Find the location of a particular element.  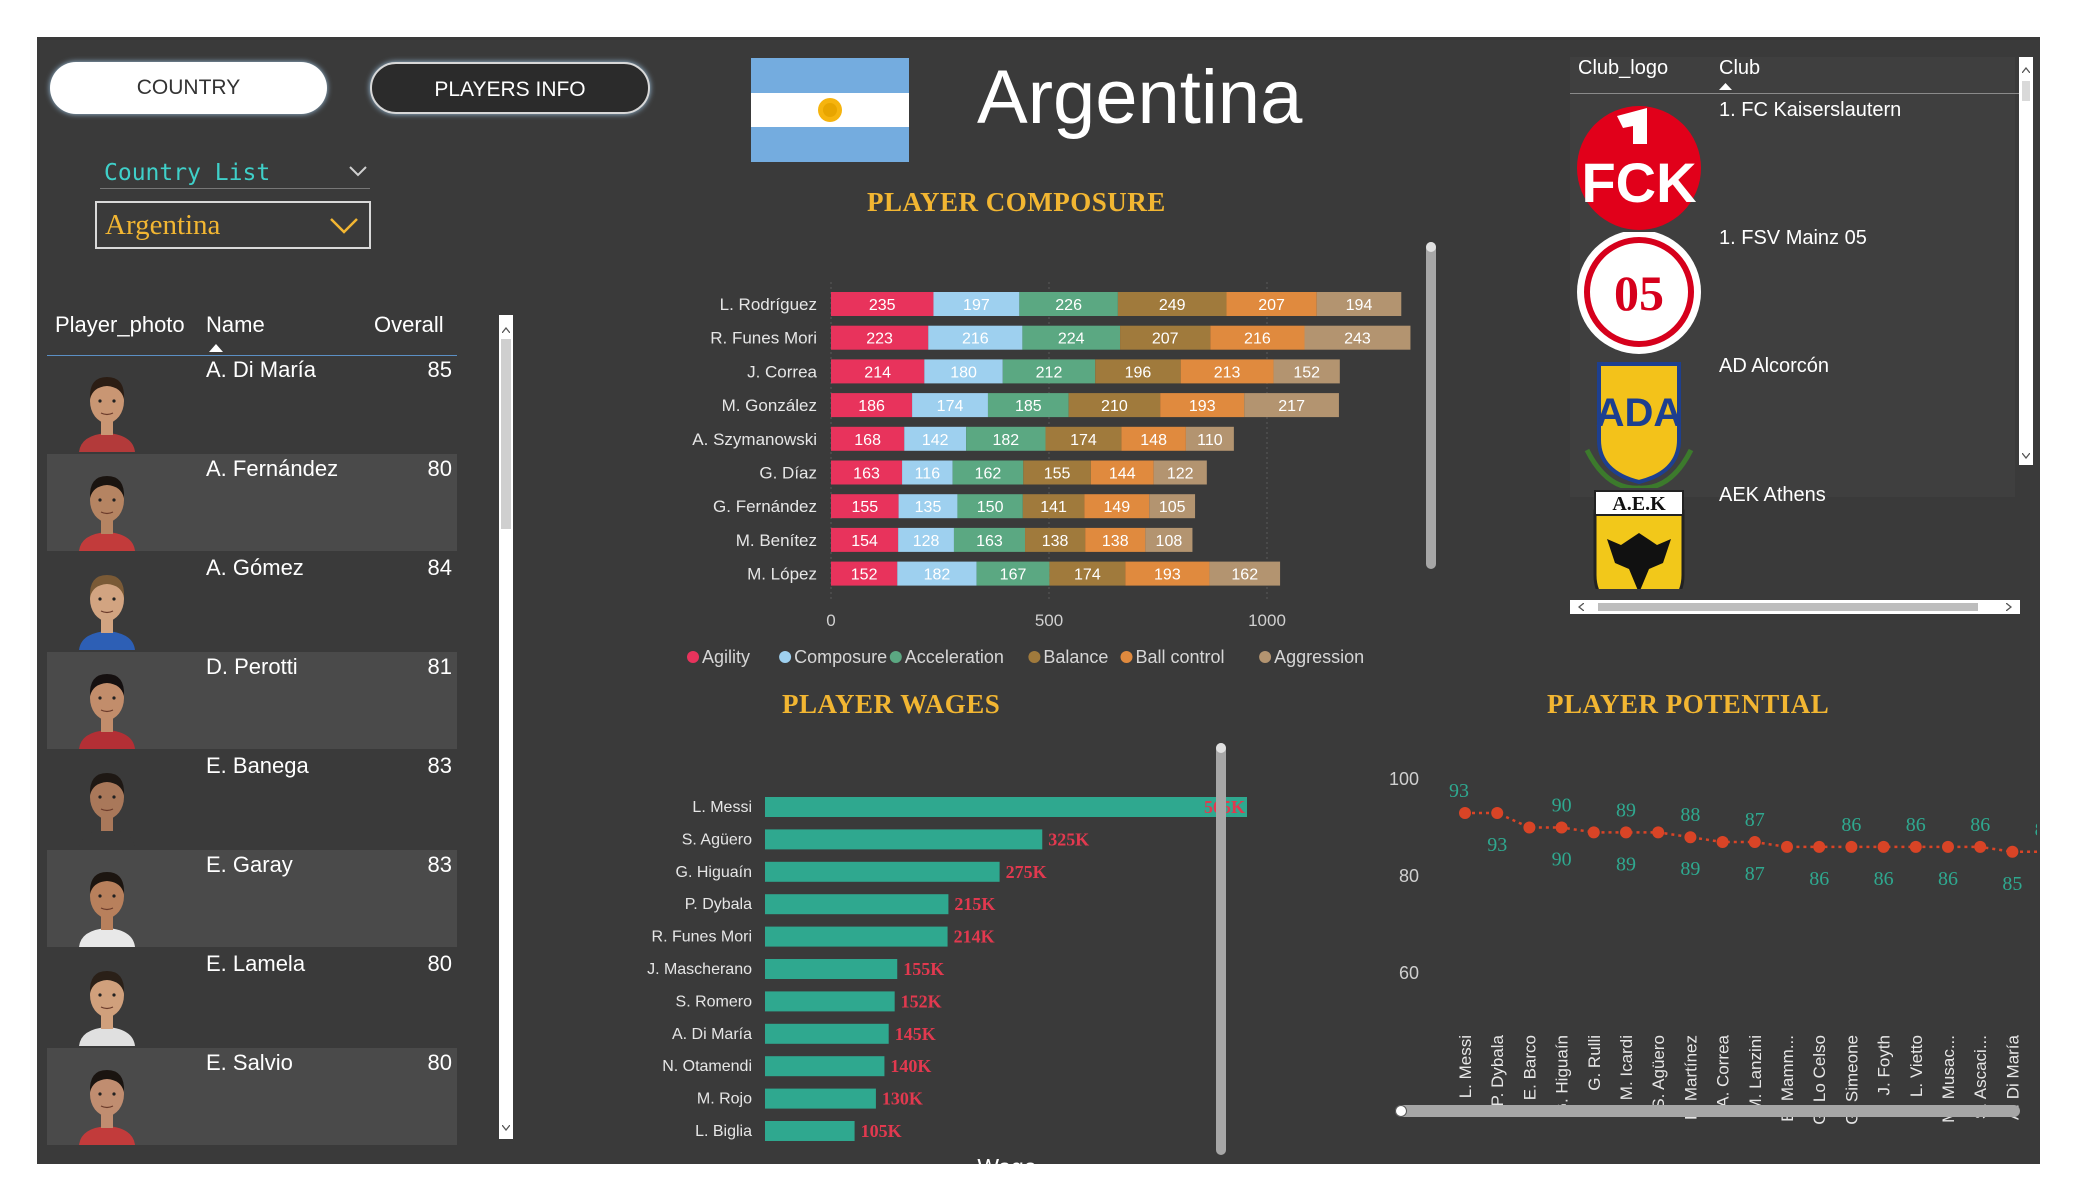

scroll-down-icon is located at coordinates (506, 1128).